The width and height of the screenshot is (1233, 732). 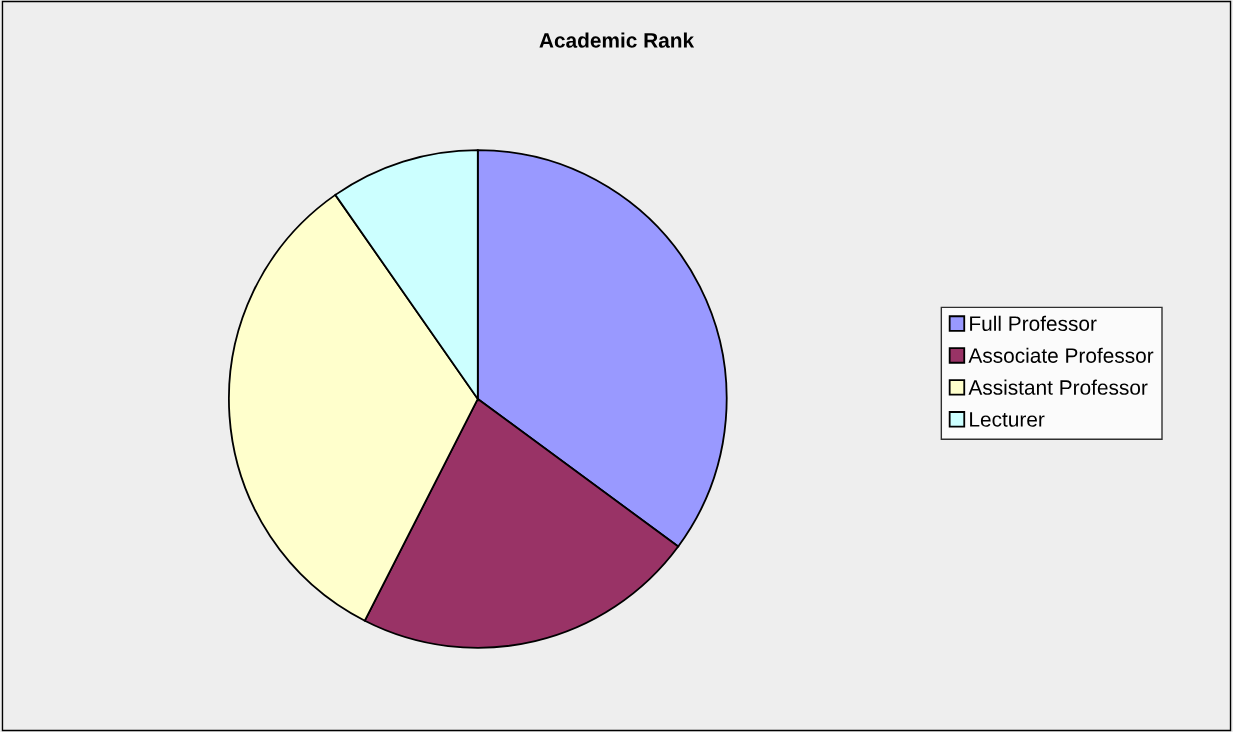 What do you see at coordinates (1033, 323) in the screenshot?
I see `legend-label: Full Professor` at bounding box center [1033, 323].